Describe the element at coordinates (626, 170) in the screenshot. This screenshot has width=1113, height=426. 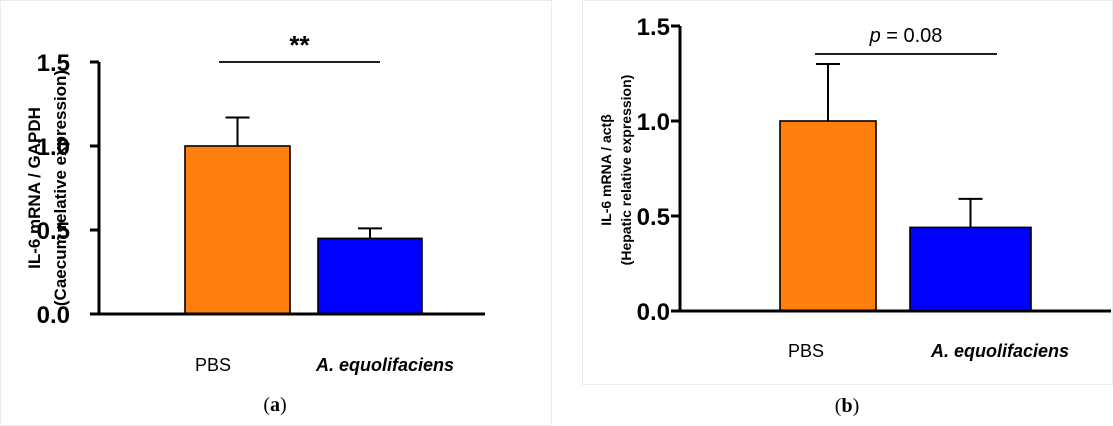
I see `y-axis-label-line2: (Hepatic relative expression)` at that location.